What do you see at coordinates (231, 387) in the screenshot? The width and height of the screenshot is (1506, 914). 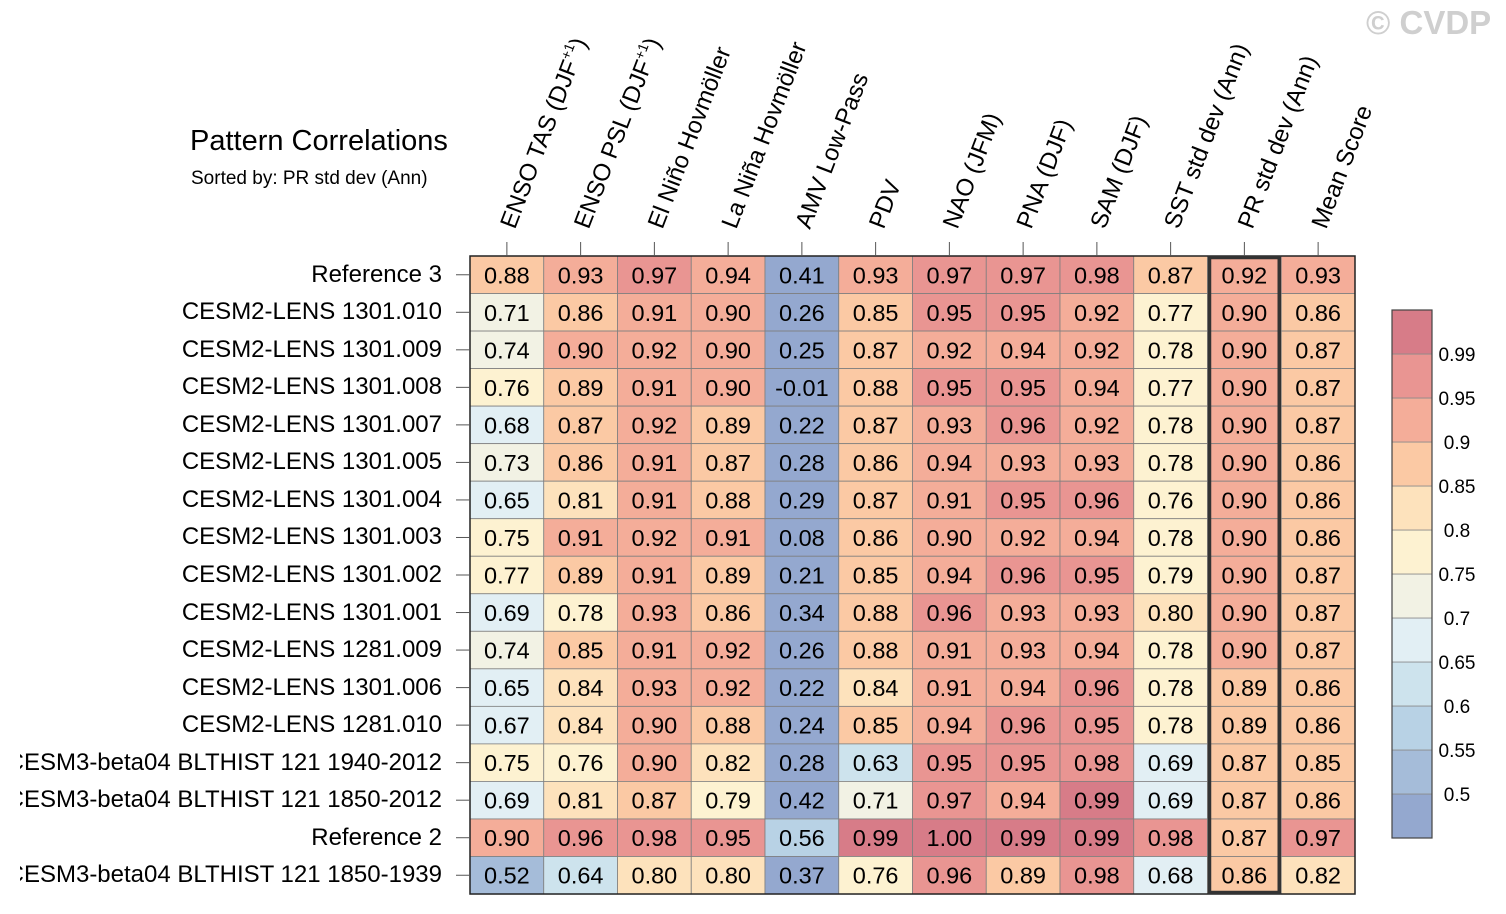 I see `row-label-clip: CESM2-LENS 1301.008` at bounding box center [231, 387].